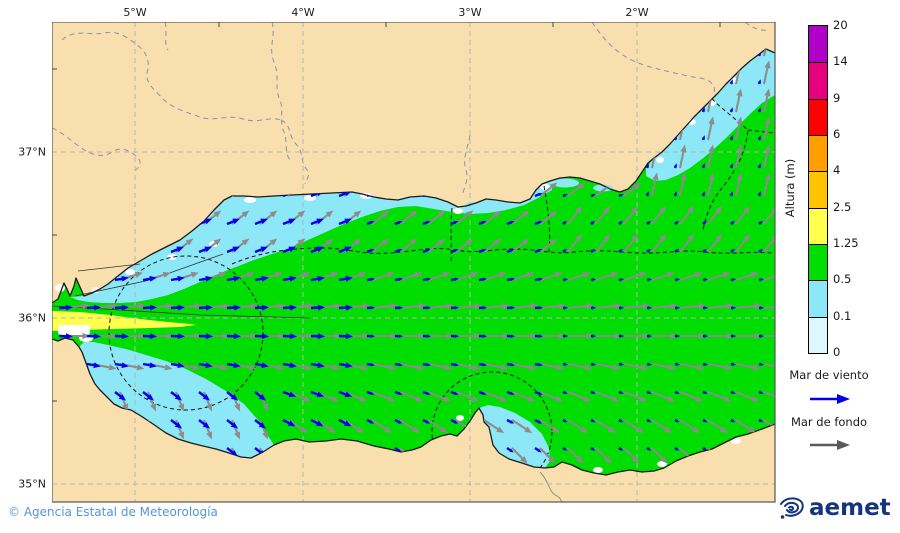 This screenshot has height=533, width=900. What do you see at coordinates (829, 375) in the screenshot?
I see `wind-sea-legend-label: Mar de viento` at bounding box center [829, 375].